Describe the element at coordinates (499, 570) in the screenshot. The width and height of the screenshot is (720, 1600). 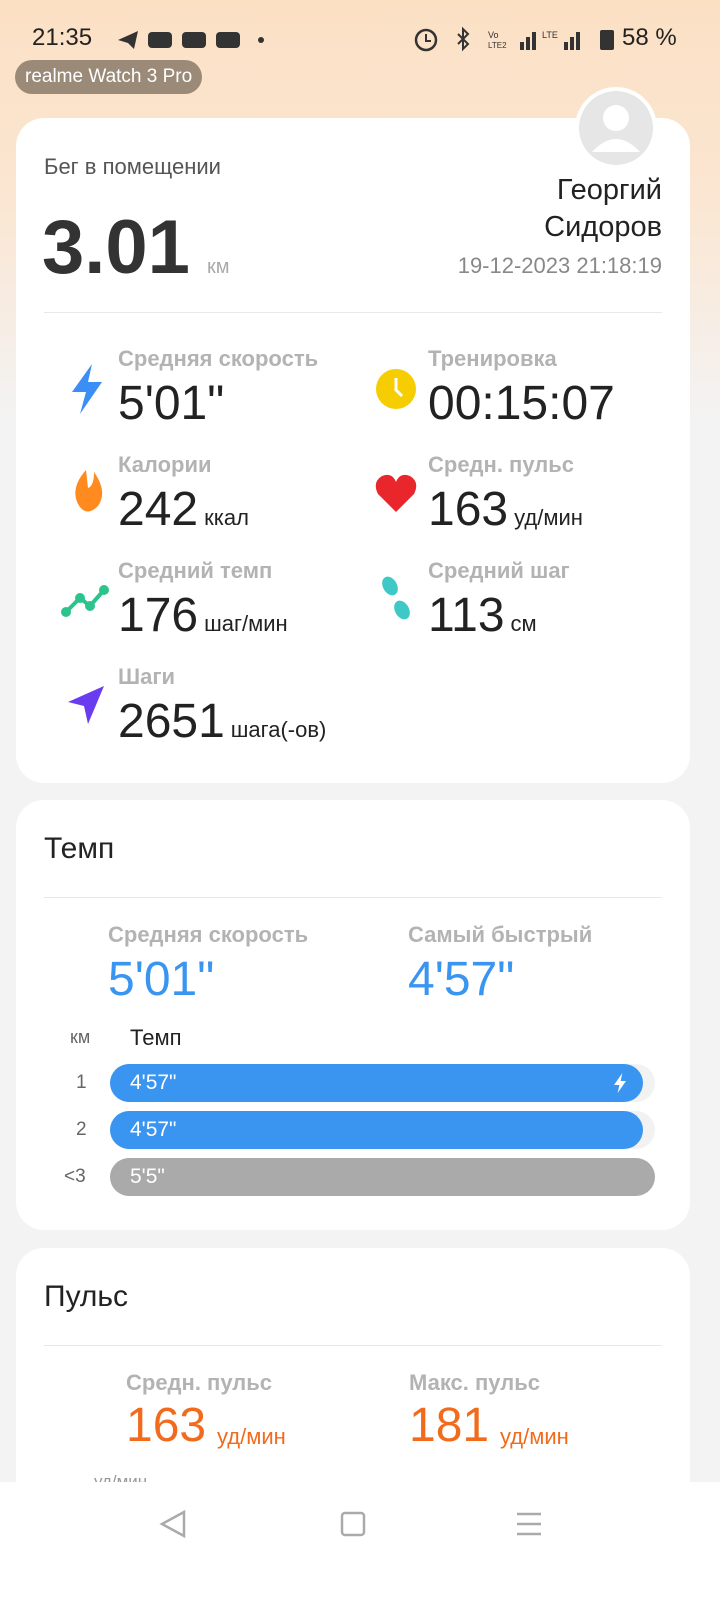
I see `stat-label: Средний шаг` at that location.